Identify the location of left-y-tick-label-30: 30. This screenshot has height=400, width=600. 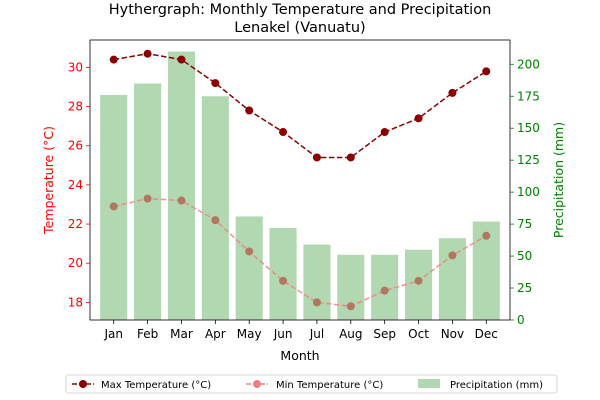
(75, 67).